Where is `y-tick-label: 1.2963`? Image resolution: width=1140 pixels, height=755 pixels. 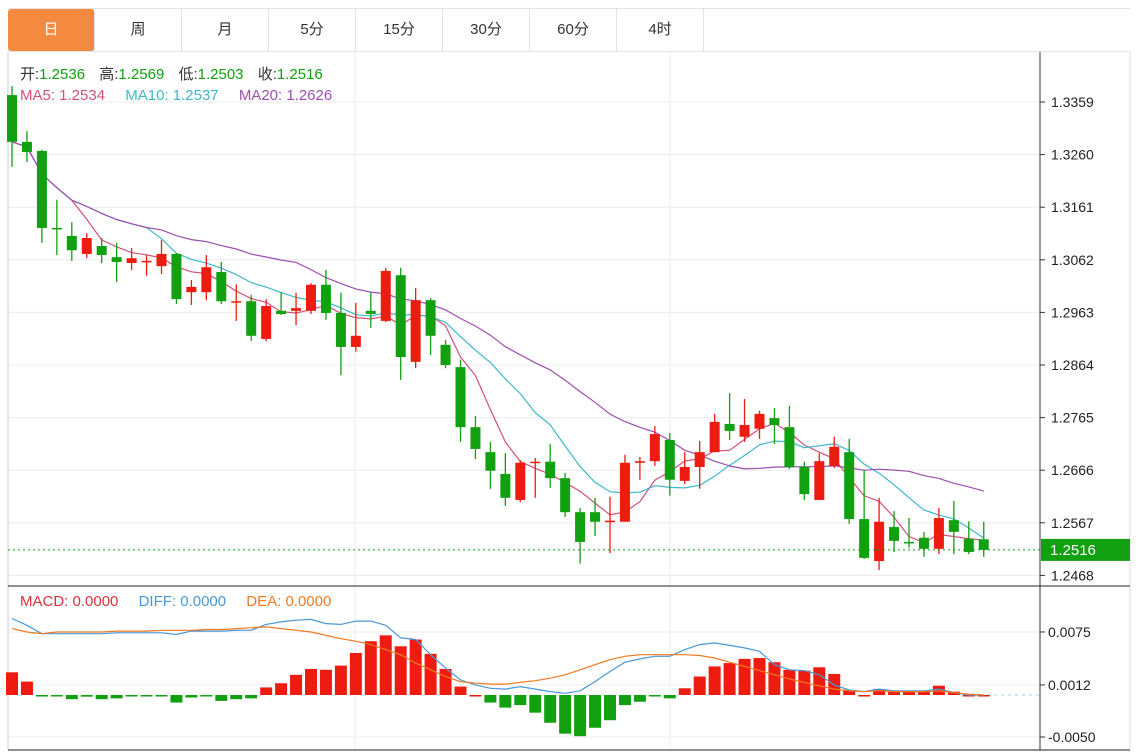 y-tick-label: 1.2963 is located at coordinates (1072, 312).